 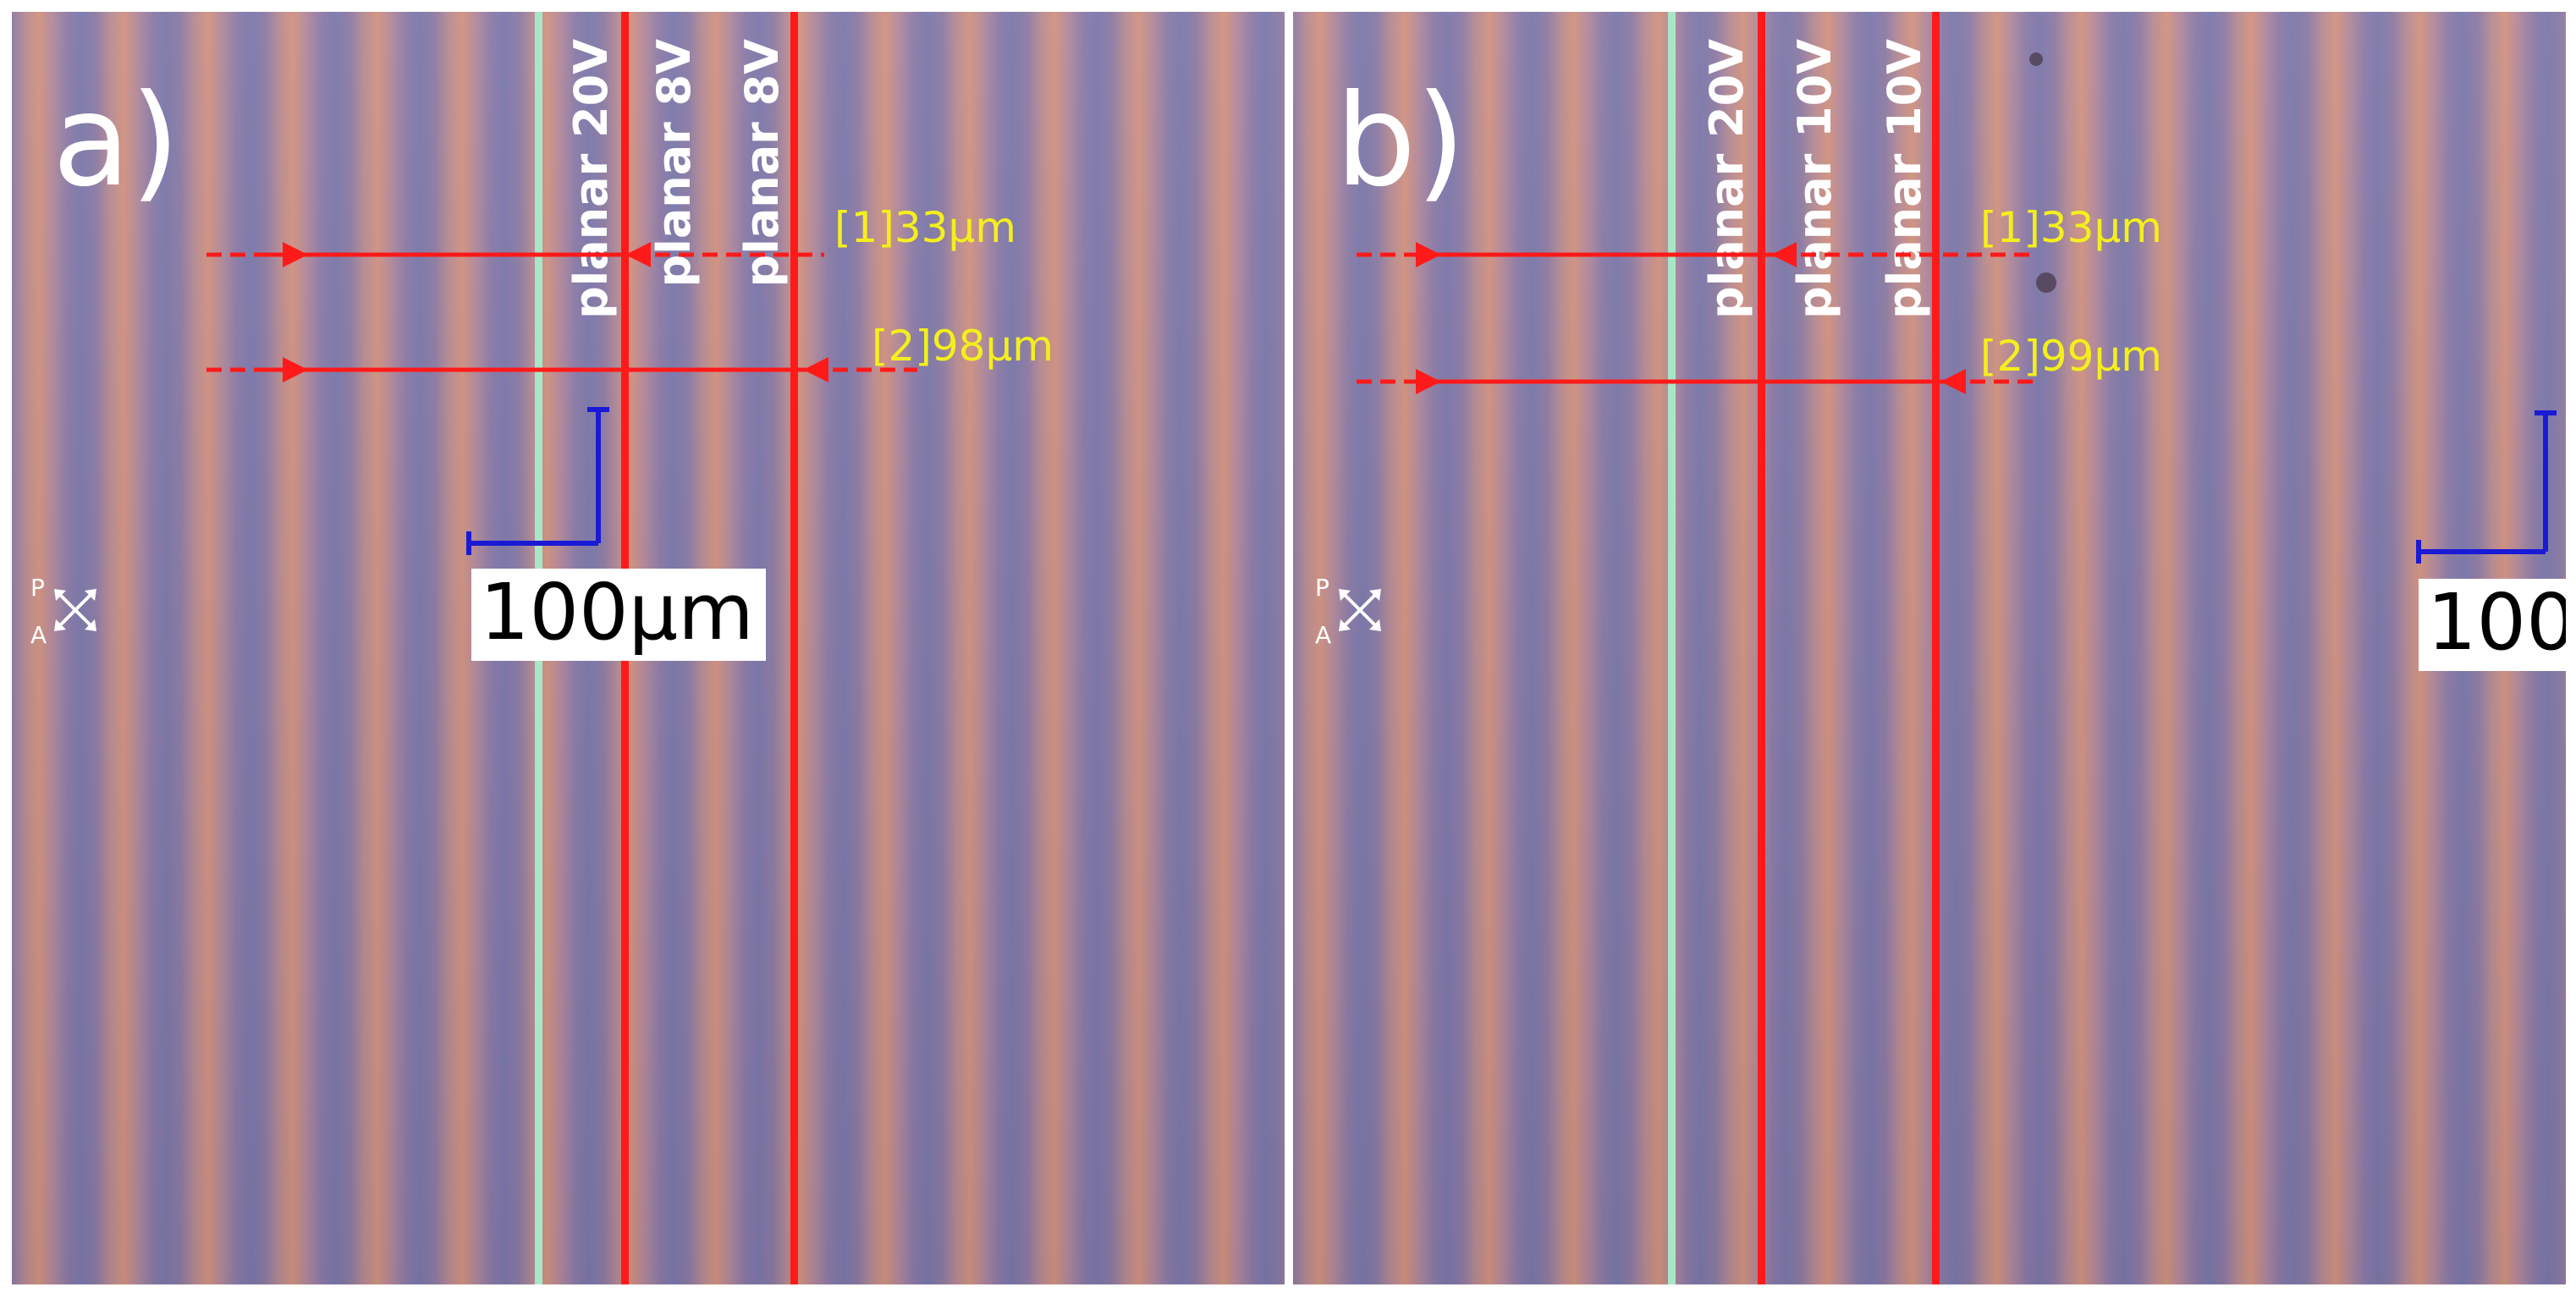 I want to click on measurement-arrows, so click(x=561, y=399).